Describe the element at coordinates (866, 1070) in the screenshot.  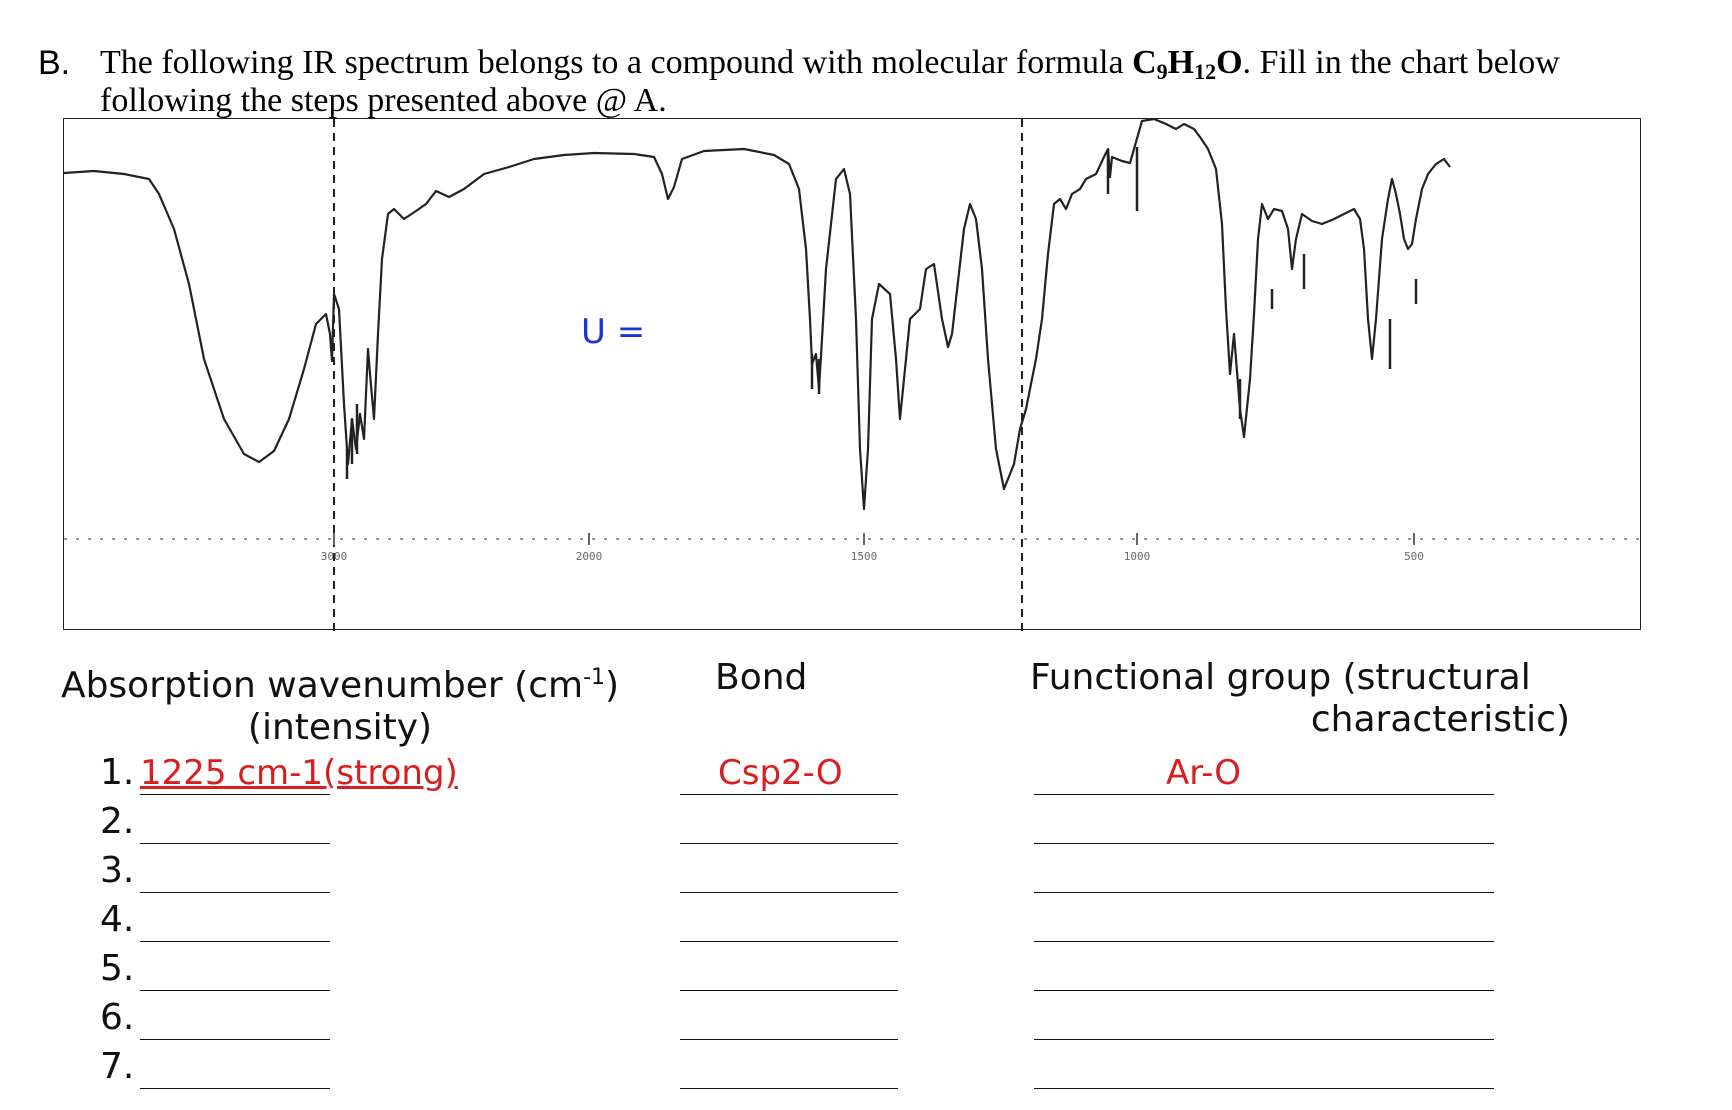
I see `table-row: 7.` at that location.